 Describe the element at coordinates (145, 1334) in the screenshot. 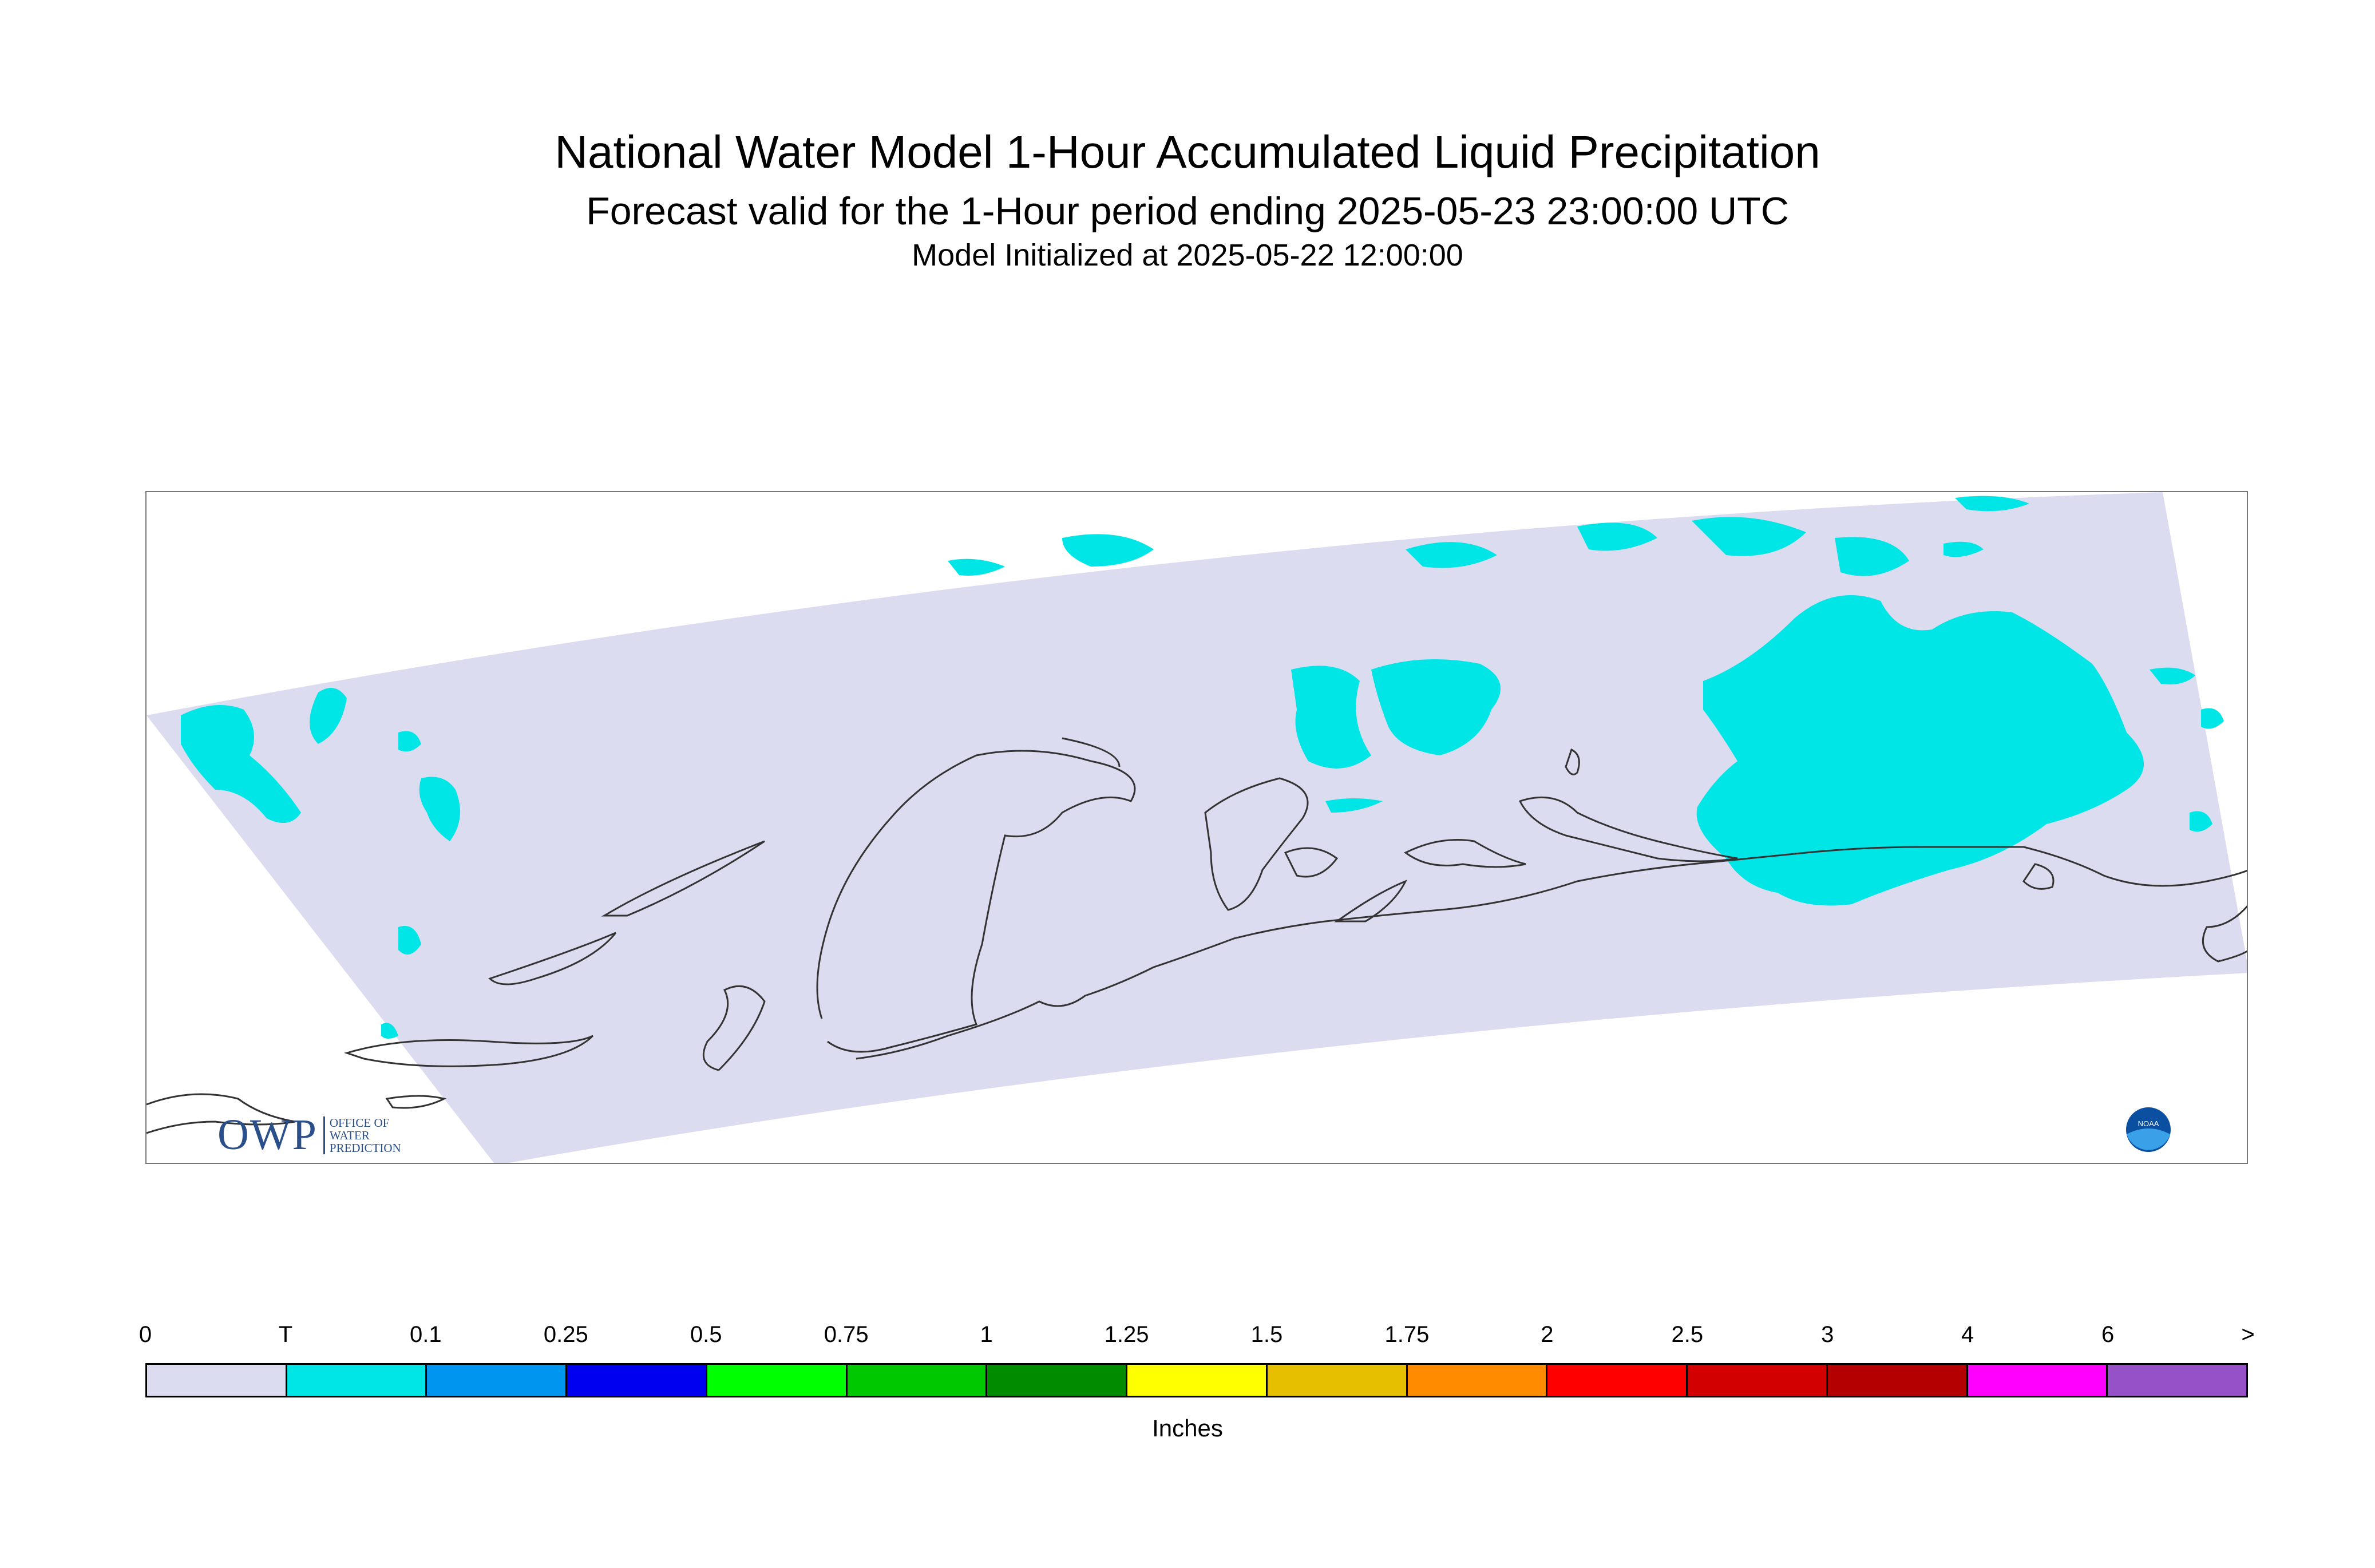

I see `legend-tick-label: 0` at that location.